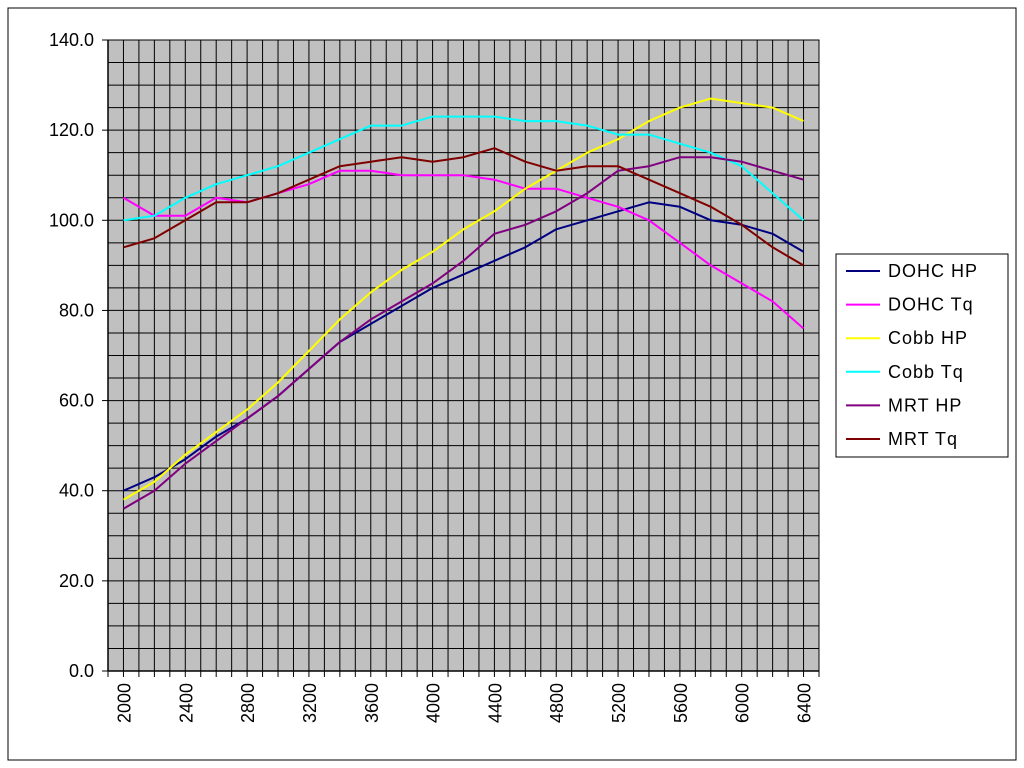 This screenshot has height=768, width=1024. I want to click on x-tick-label: 6000, so click(743, 703).